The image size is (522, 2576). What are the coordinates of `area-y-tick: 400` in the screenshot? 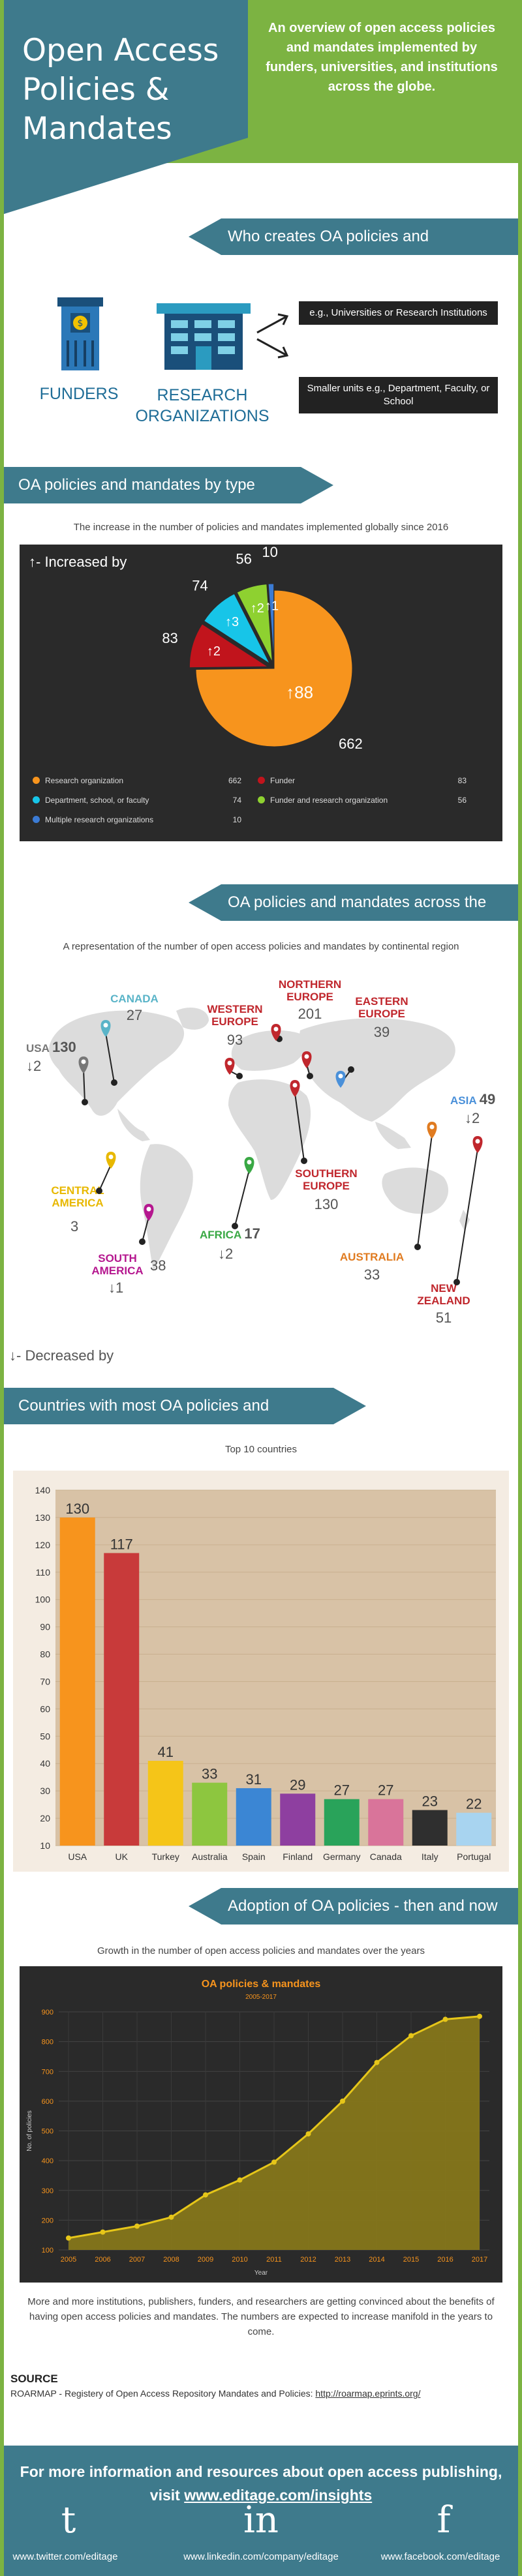 It's located at (48, 2161).